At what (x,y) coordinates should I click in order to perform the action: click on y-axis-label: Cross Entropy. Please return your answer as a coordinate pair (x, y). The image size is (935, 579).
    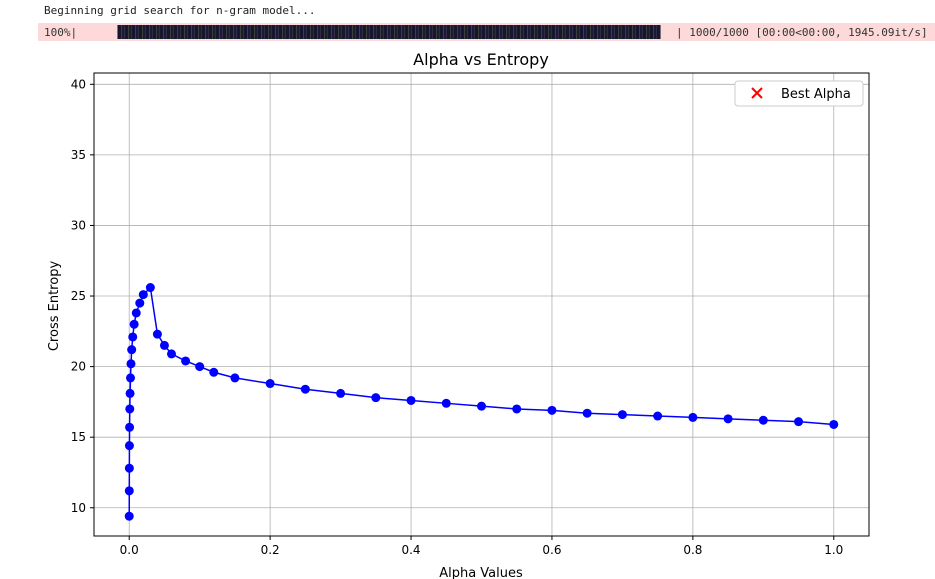
    Looking at the image, I should click on (54, 306).